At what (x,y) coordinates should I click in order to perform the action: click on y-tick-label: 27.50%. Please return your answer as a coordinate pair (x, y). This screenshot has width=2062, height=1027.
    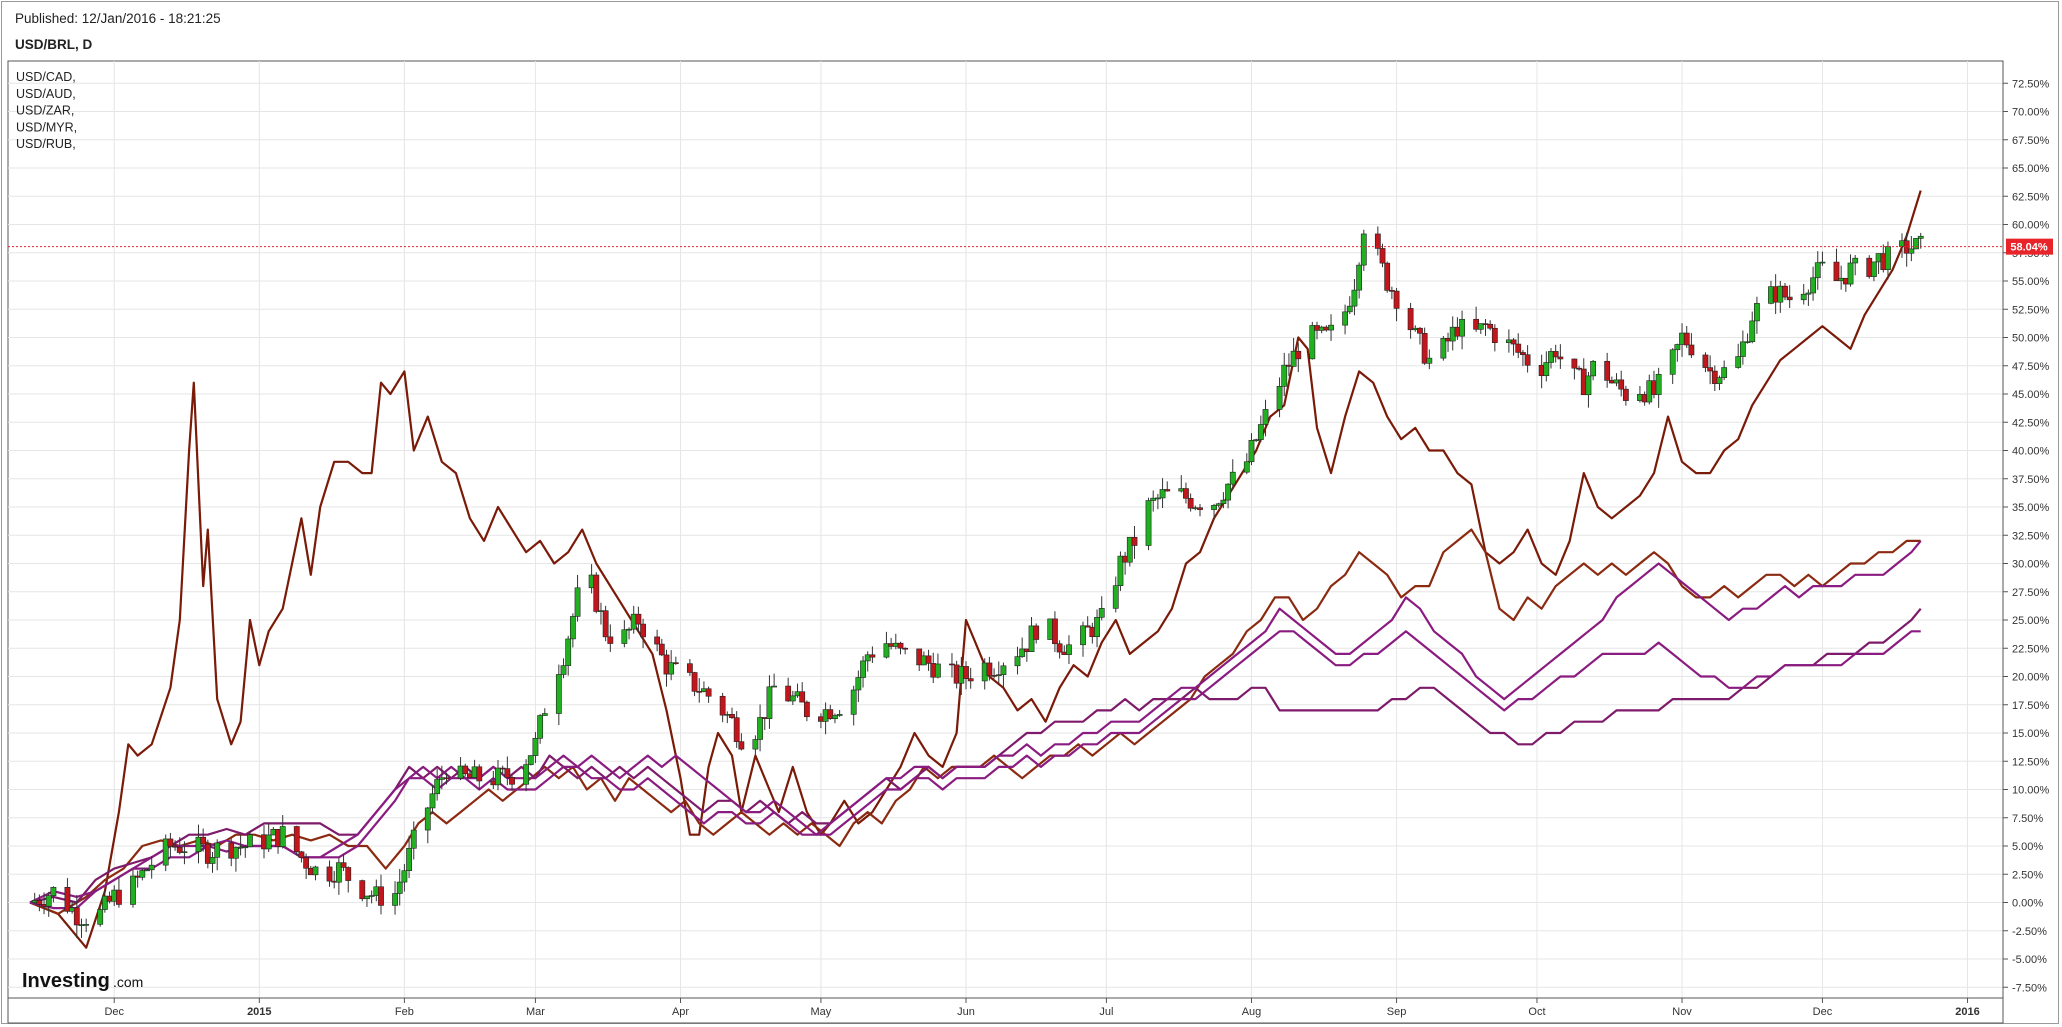
    Looking at the image, I should click on (2031, 593).